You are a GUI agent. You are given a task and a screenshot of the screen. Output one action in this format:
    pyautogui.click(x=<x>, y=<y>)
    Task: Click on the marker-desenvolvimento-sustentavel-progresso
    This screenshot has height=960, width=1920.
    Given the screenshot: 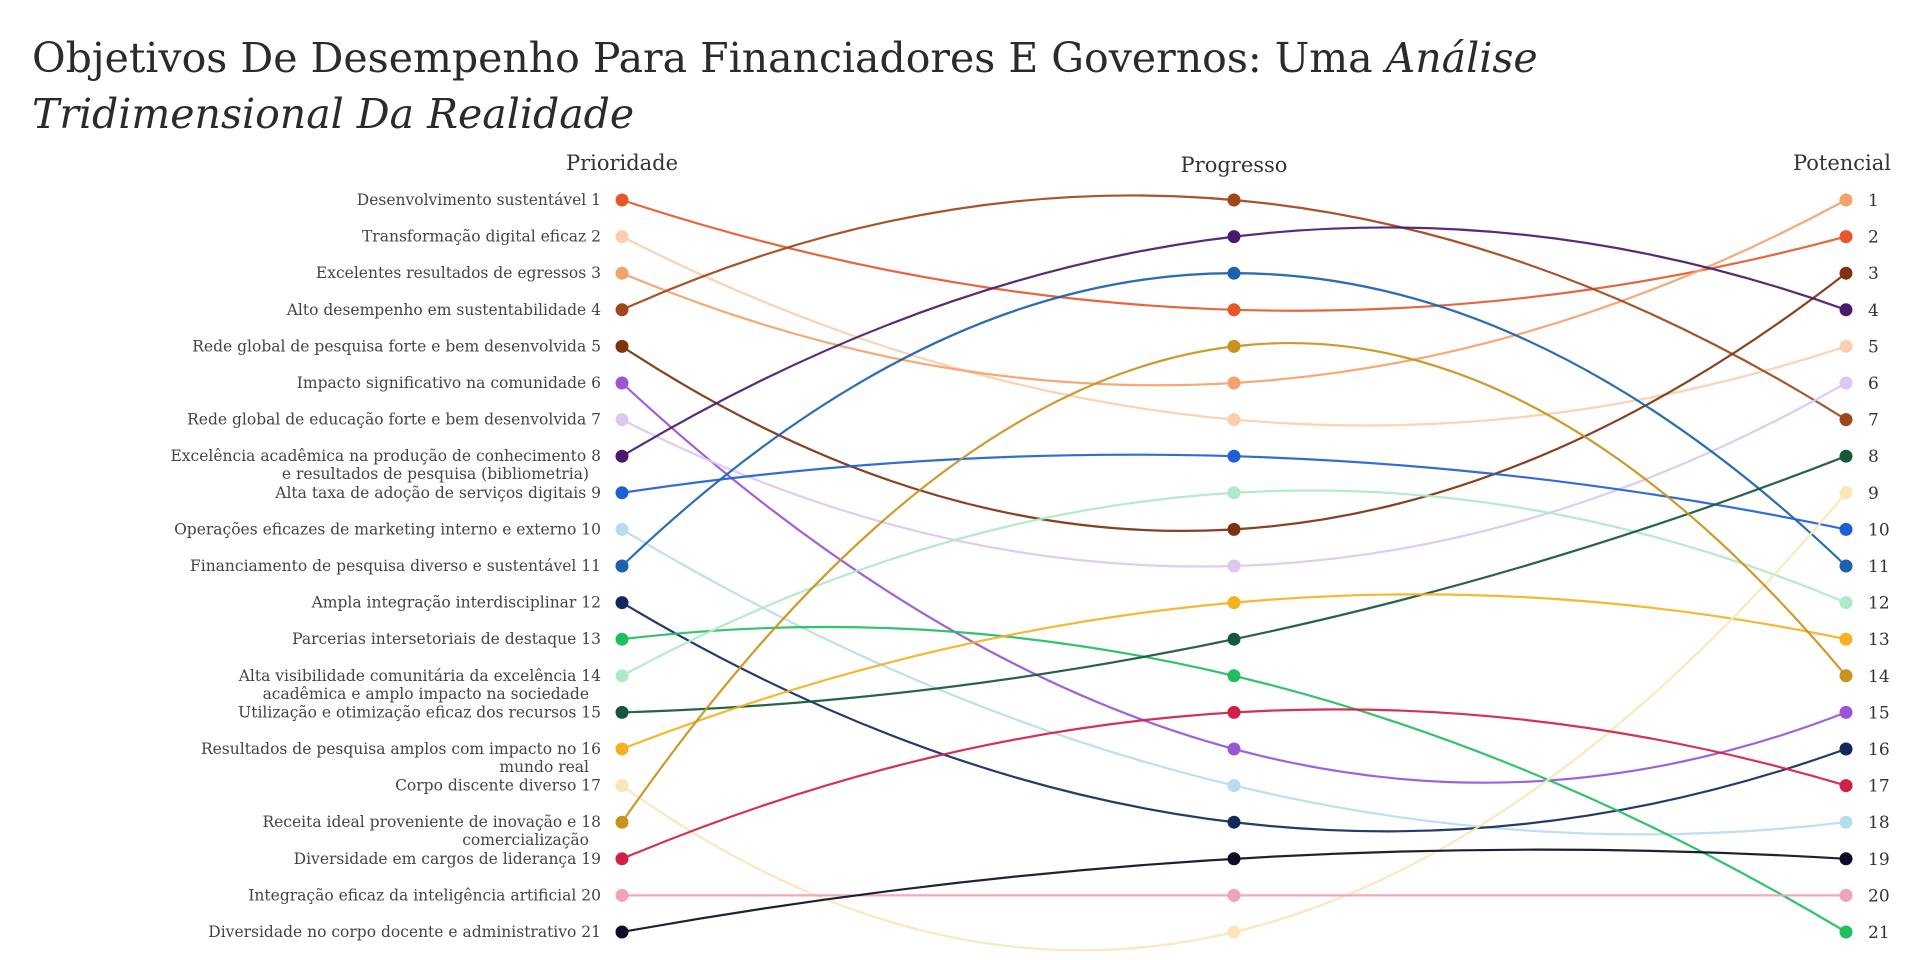 What is the action you would take?
    pyautogui.click(x=1234, y=310)
    